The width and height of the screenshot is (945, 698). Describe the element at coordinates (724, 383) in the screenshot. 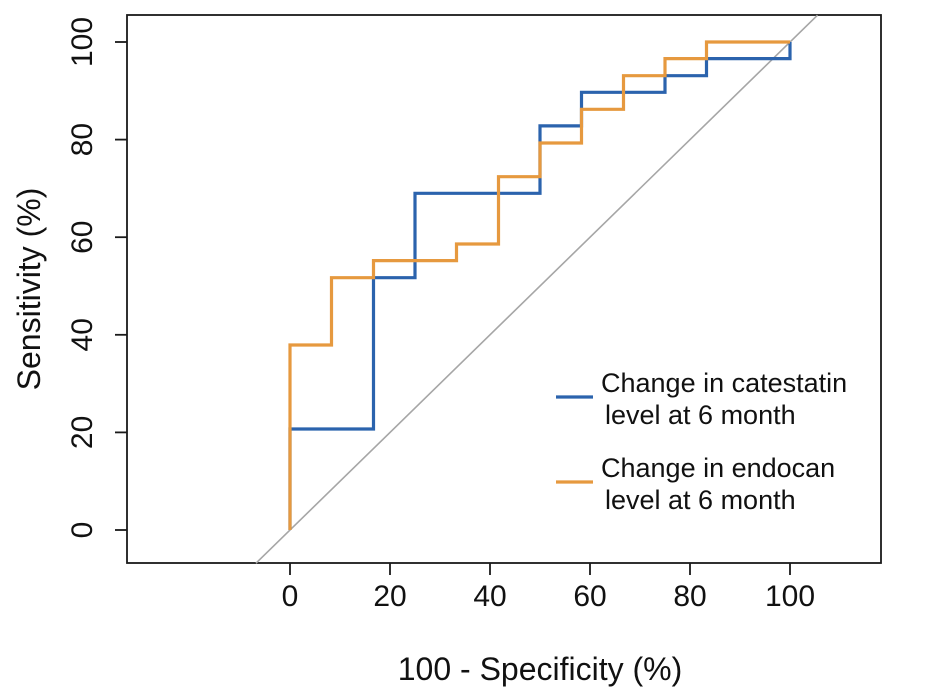

I see `legend-label-line1: Change in catestatin` at that location.